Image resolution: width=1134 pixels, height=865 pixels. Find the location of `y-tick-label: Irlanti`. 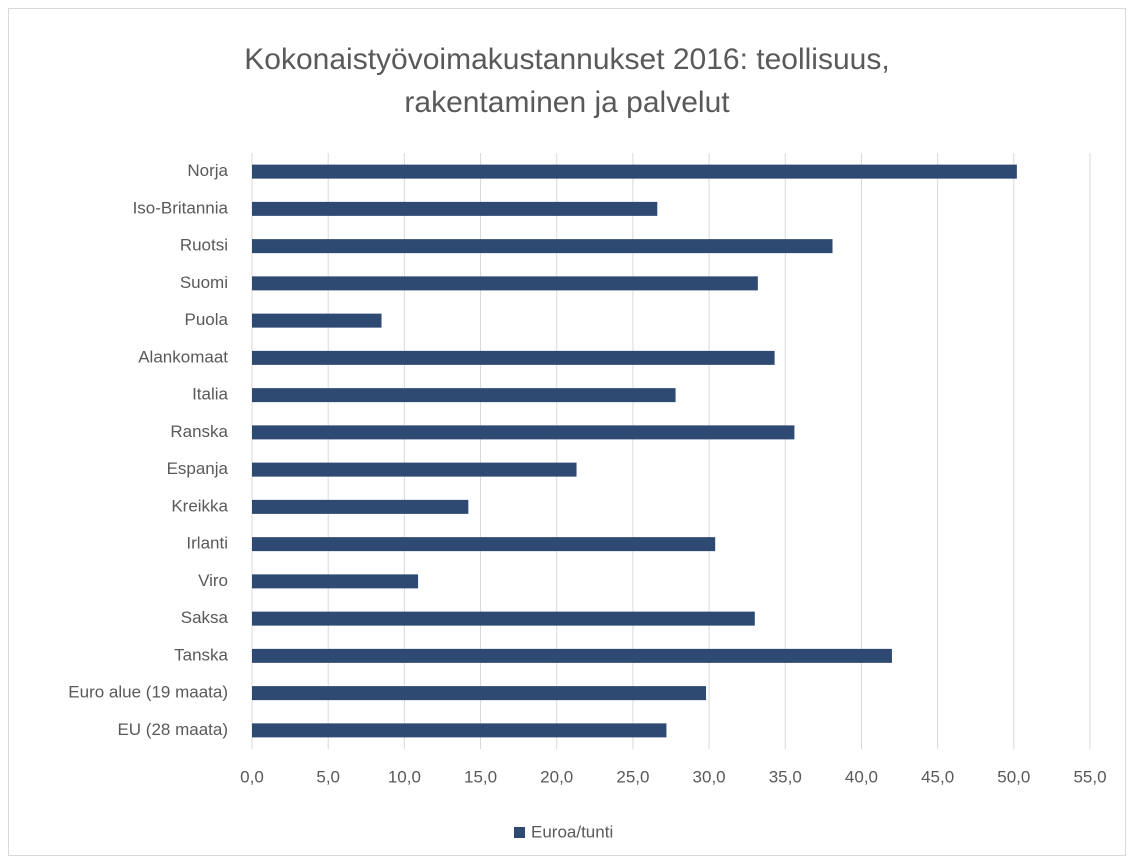

y-tick-label: Irlanti is located at coordinates (207, 543).